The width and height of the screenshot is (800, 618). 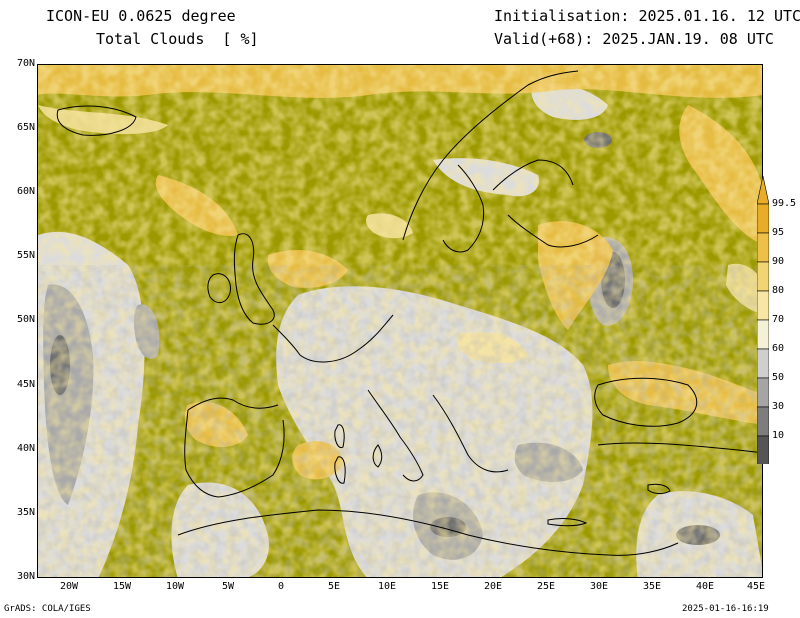 What do you see at coordinates (25, 319) in the screenshot?
I see `lat-label-50n: 50N` at bounding box center [25, 319].